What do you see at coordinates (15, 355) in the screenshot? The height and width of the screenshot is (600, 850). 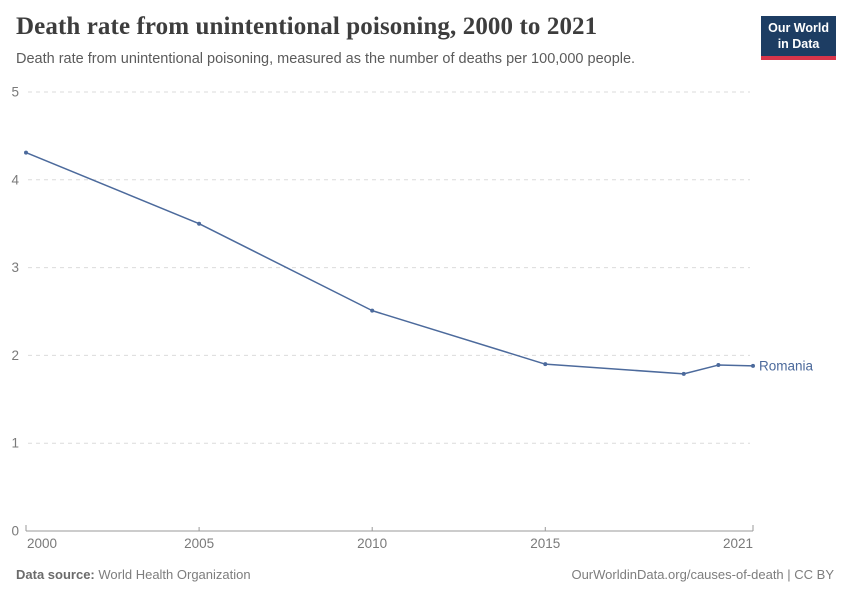 I see `y-tick-label: 2` at bounding box center [15, 355].